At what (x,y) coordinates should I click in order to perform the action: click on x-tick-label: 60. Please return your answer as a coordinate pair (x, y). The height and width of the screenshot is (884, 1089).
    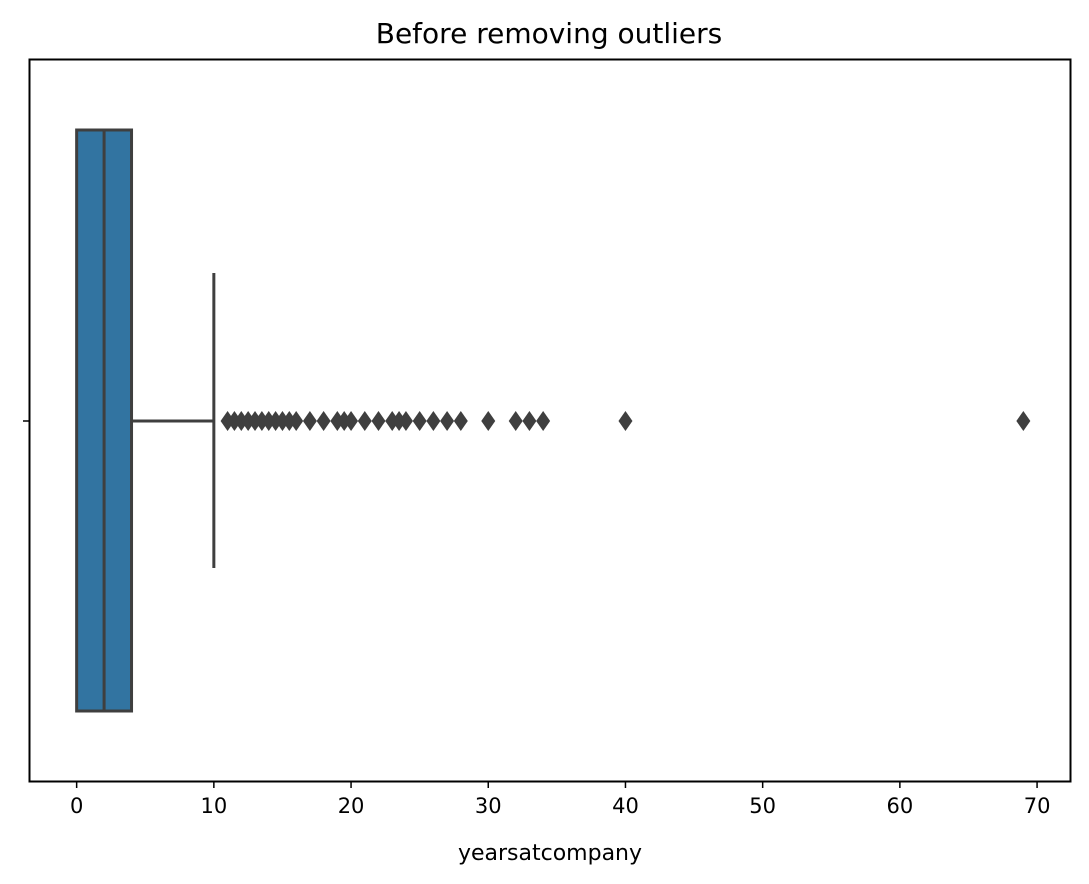
    Looking at the image, I should click on (900, 806).